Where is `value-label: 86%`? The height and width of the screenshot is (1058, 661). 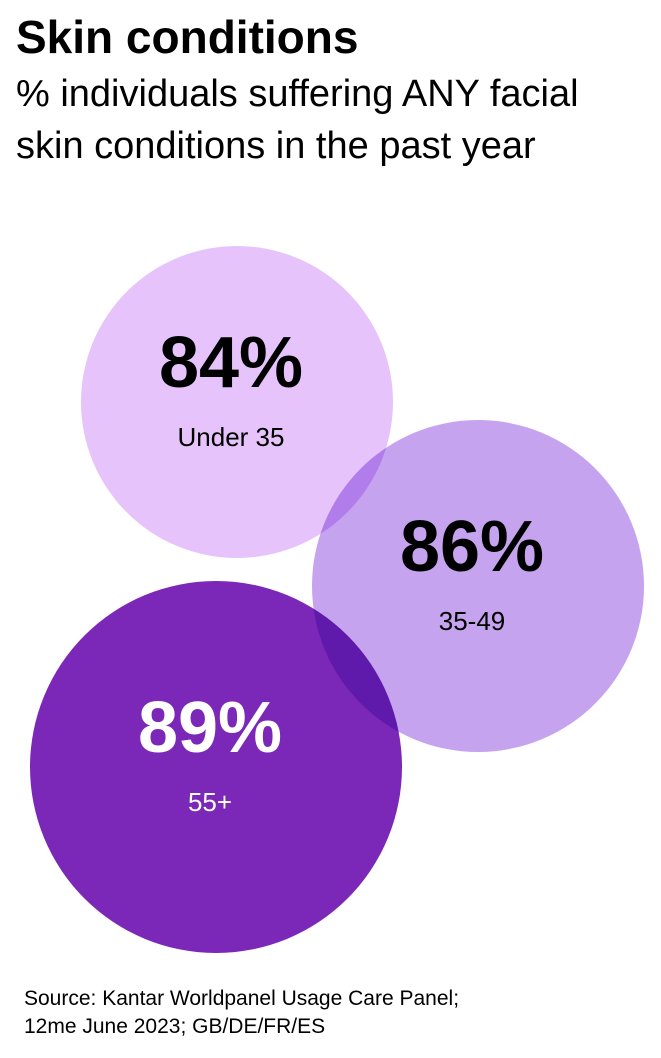
value-label: 86% is located at coordinates (472, 547).